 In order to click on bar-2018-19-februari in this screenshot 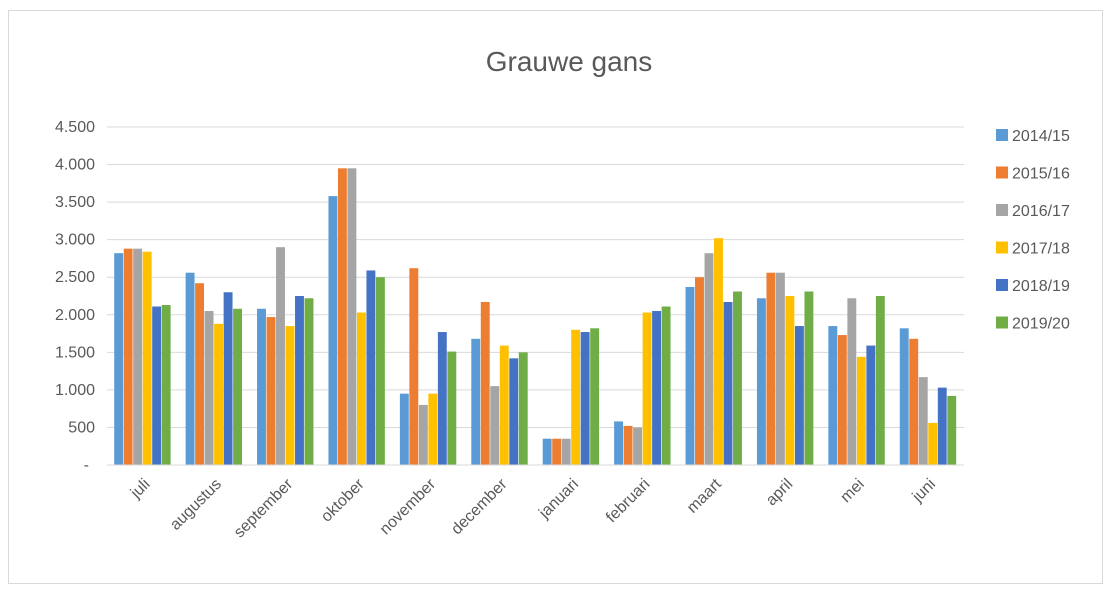, I will do `click(657, 388)`.